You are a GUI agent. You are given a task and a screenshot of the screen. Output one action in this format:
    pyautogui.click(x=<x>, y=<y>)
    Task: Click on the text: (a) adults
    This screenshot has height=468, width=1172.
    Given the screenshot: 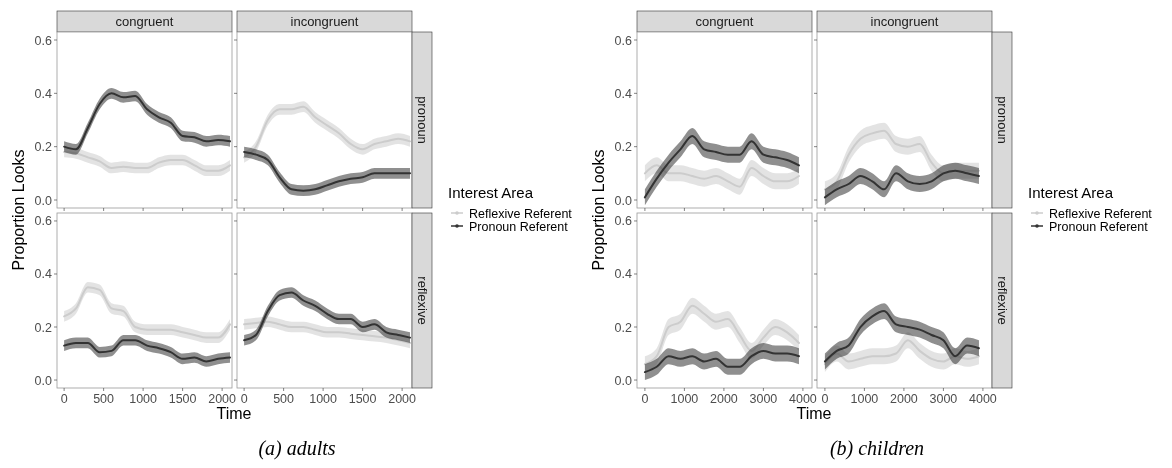 What is the action you would take?
    pyautogui.click(x=297, y=448)
    